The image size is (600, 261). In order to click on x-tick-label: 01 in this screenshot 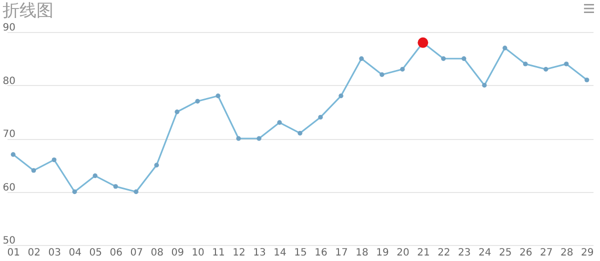, I will do `click(13, 253)`.